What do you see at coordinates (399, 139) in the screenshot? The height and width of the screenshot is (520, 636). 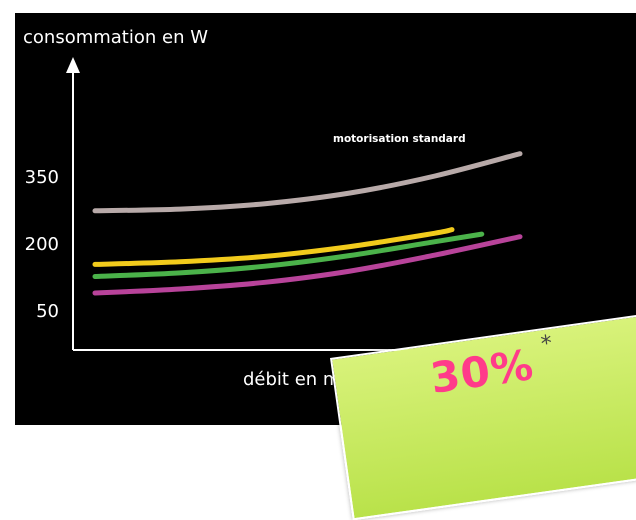 I see `annotation-motorisation-standard: motorisation standard` at bounding box center [399, 139].